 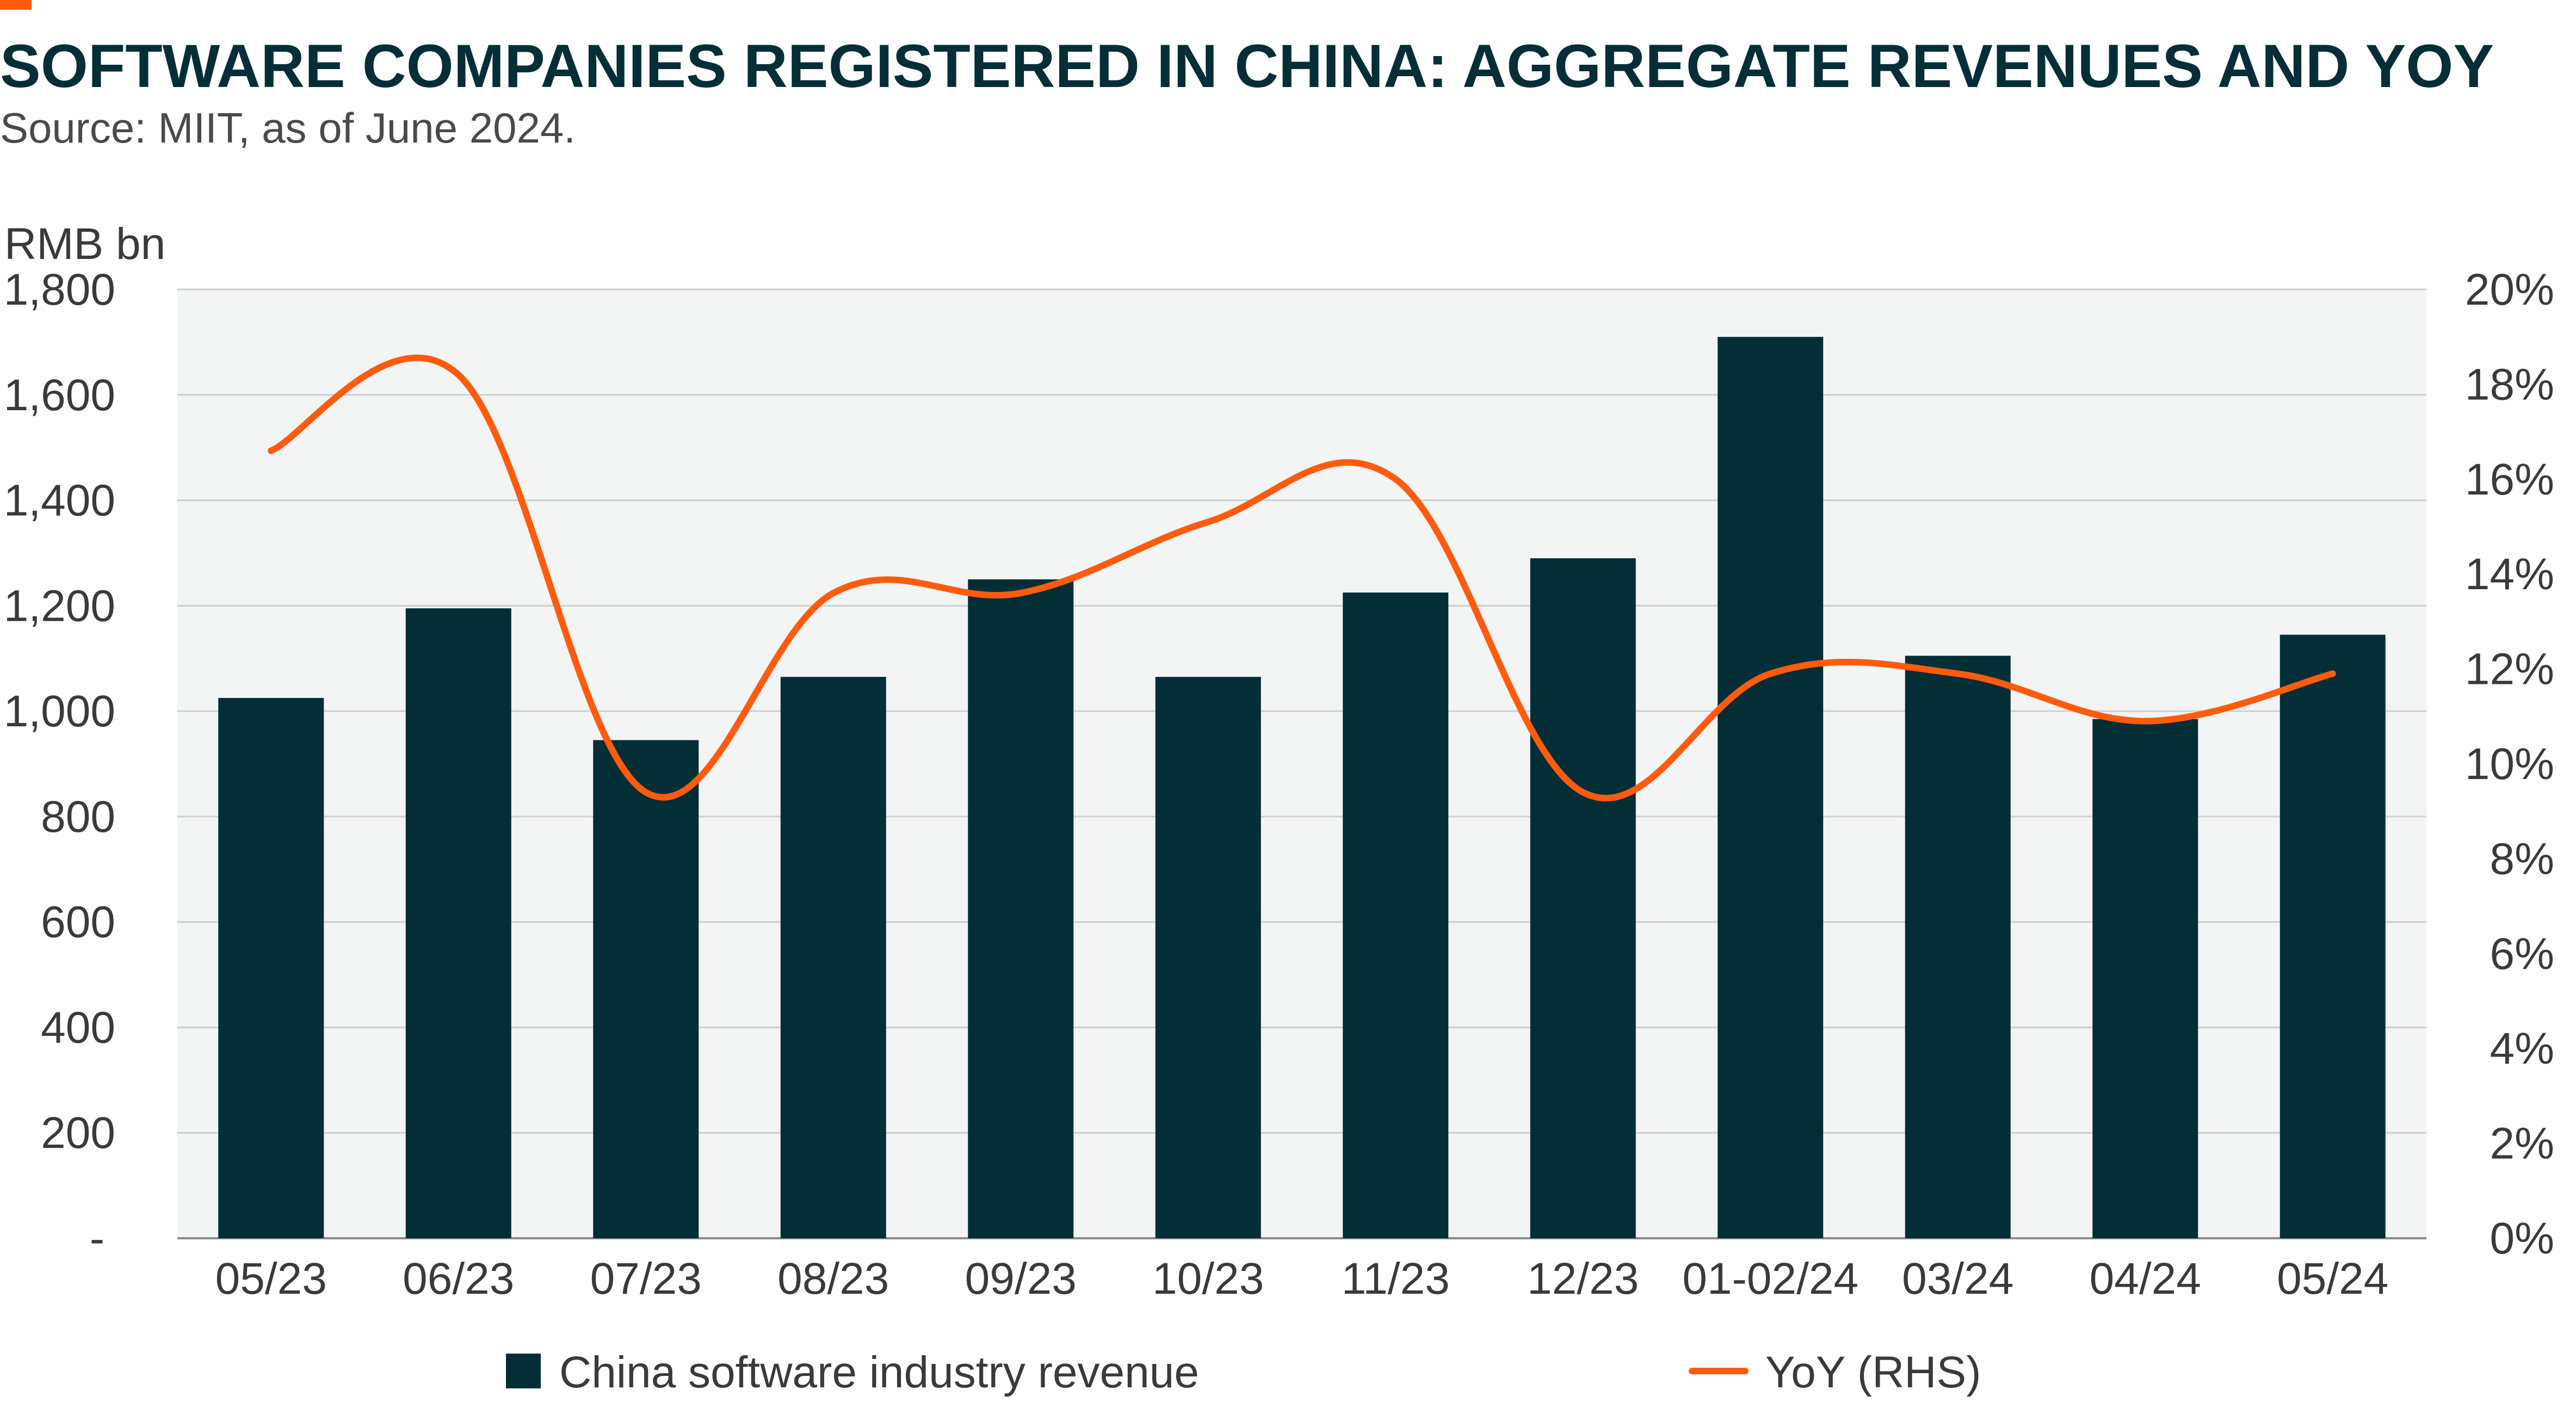 What do you see at coordinates (1957, 1279) in the screenshot?
I see `x-tick-label: 03/24` at bounding box center [1957, 1279].